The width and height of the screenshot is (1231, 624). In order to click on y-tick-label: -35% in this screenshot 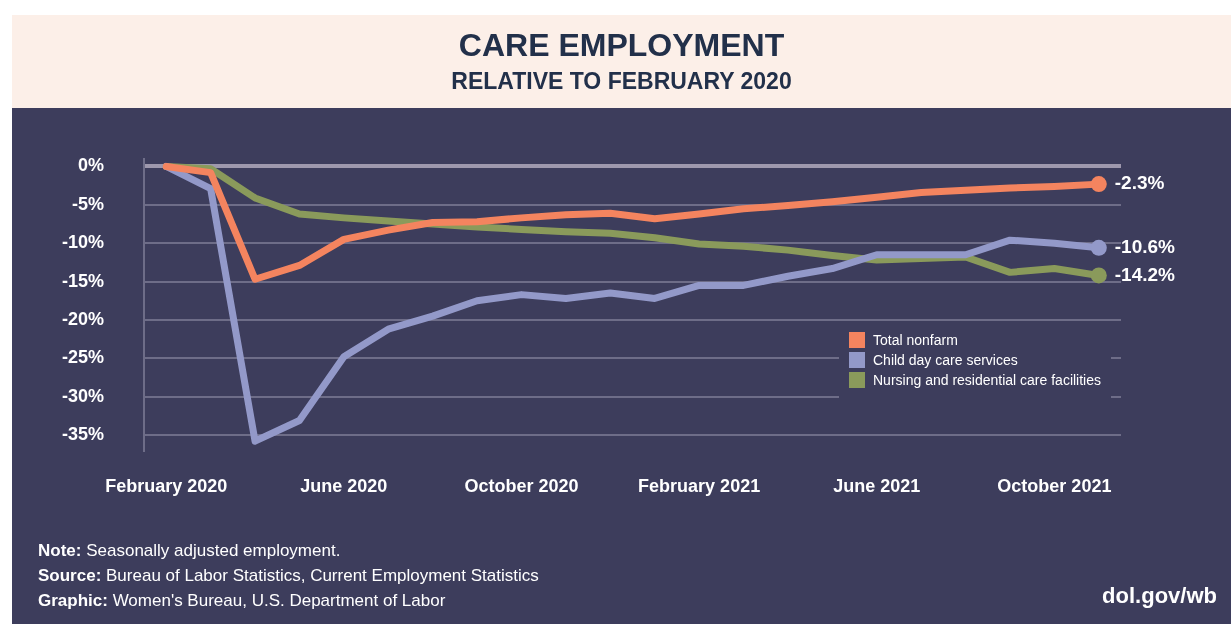, I will do `click(83, 434)`.